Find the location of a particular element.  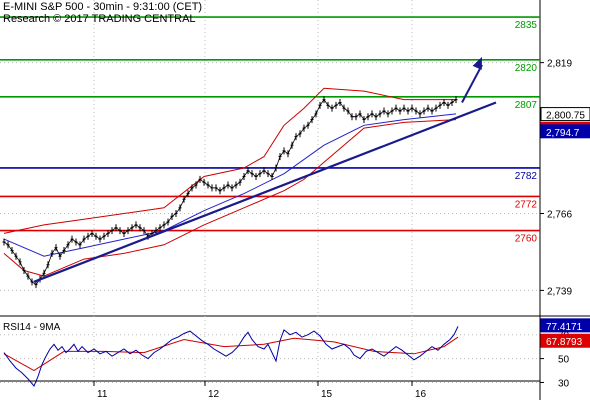

x-tick-label: 15 is located at coordinates (327, 394).